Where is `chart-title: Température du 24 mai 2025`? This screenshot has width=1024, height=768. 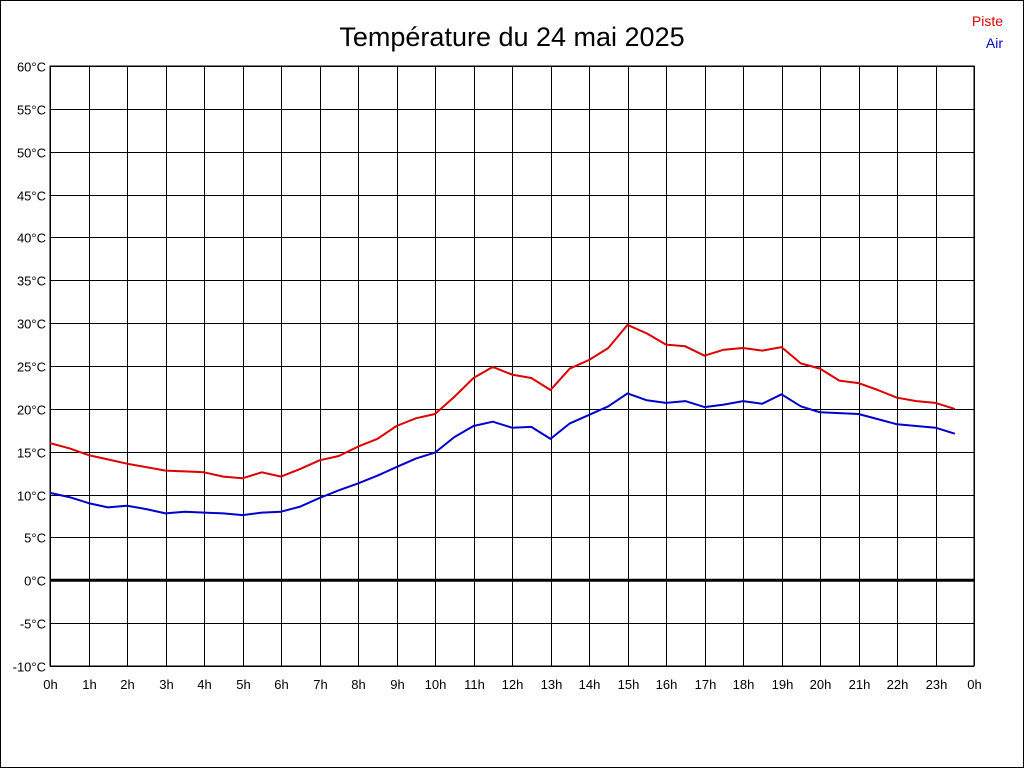 chart-title: Température du 24 mai 2025 is located at coordinates (511, 37).